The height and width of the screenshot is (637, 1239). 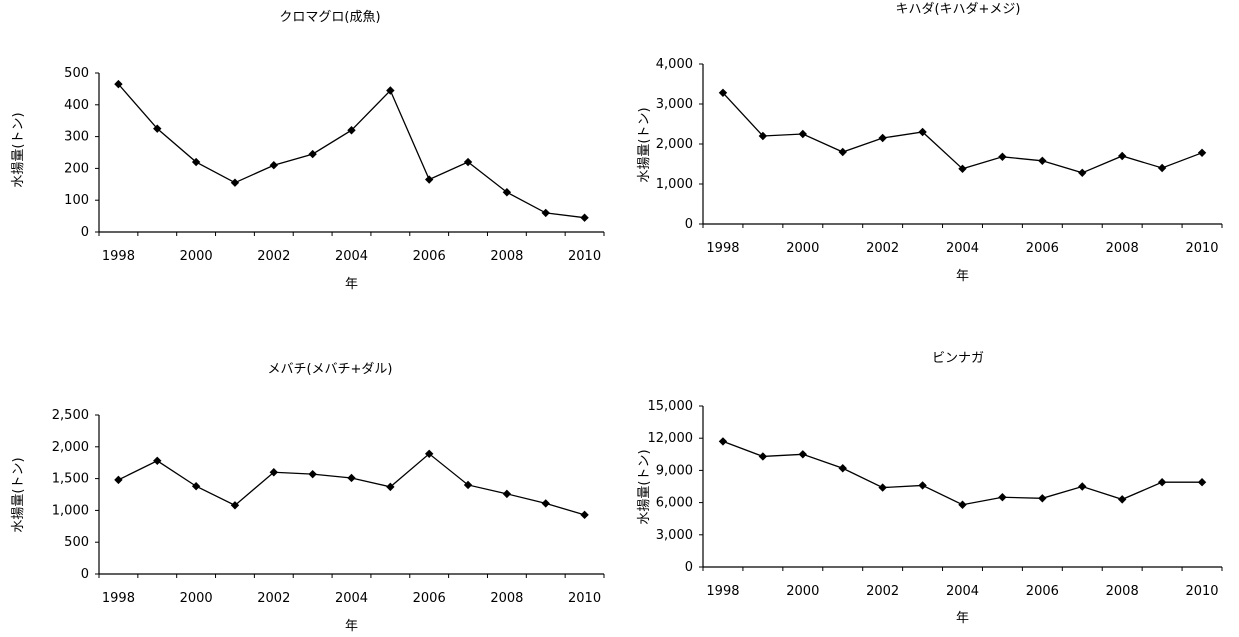 I want to click on y-tick-label: 15,000, so click(x=671, y=406).